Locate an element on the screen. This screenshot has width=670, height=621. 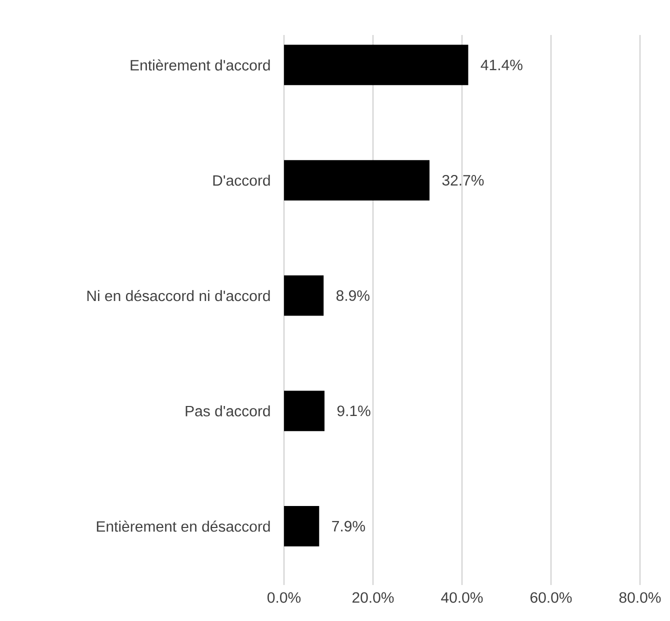
x-tick-label: 0.0% is located at coordinates (284, 597).